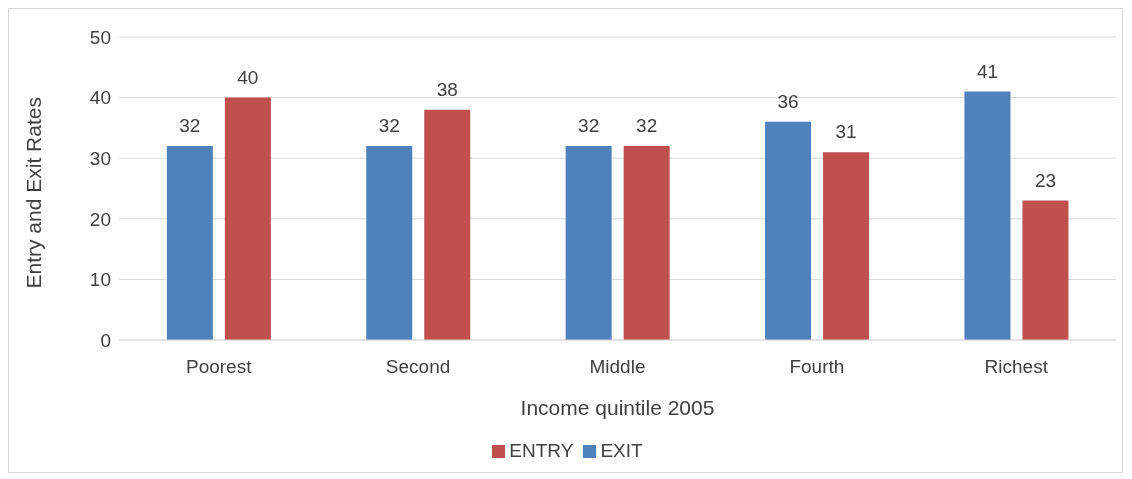  I want to click on data-label: 41, so click(987, 71).